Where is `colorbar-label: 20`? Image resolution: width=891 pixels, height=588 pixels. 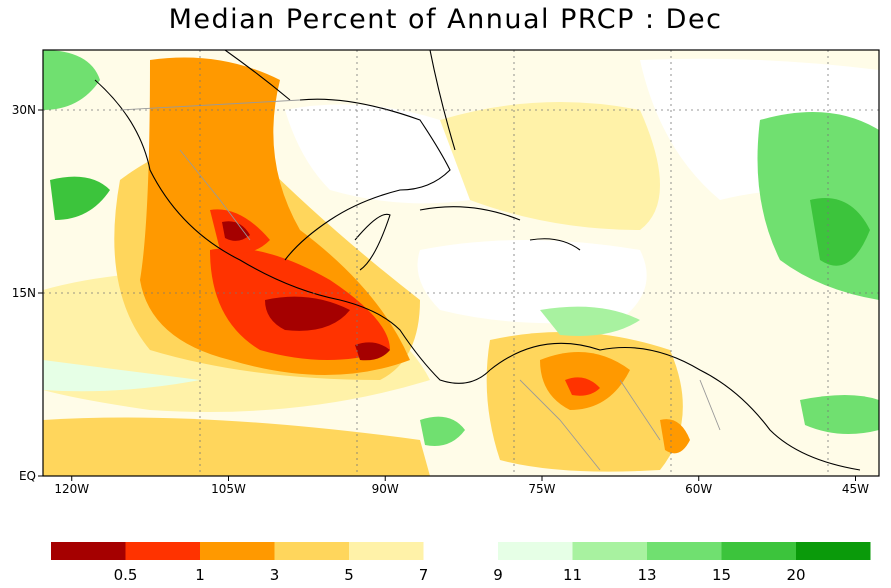
colorbar-label: 20 is located at coordinates (795, 575).